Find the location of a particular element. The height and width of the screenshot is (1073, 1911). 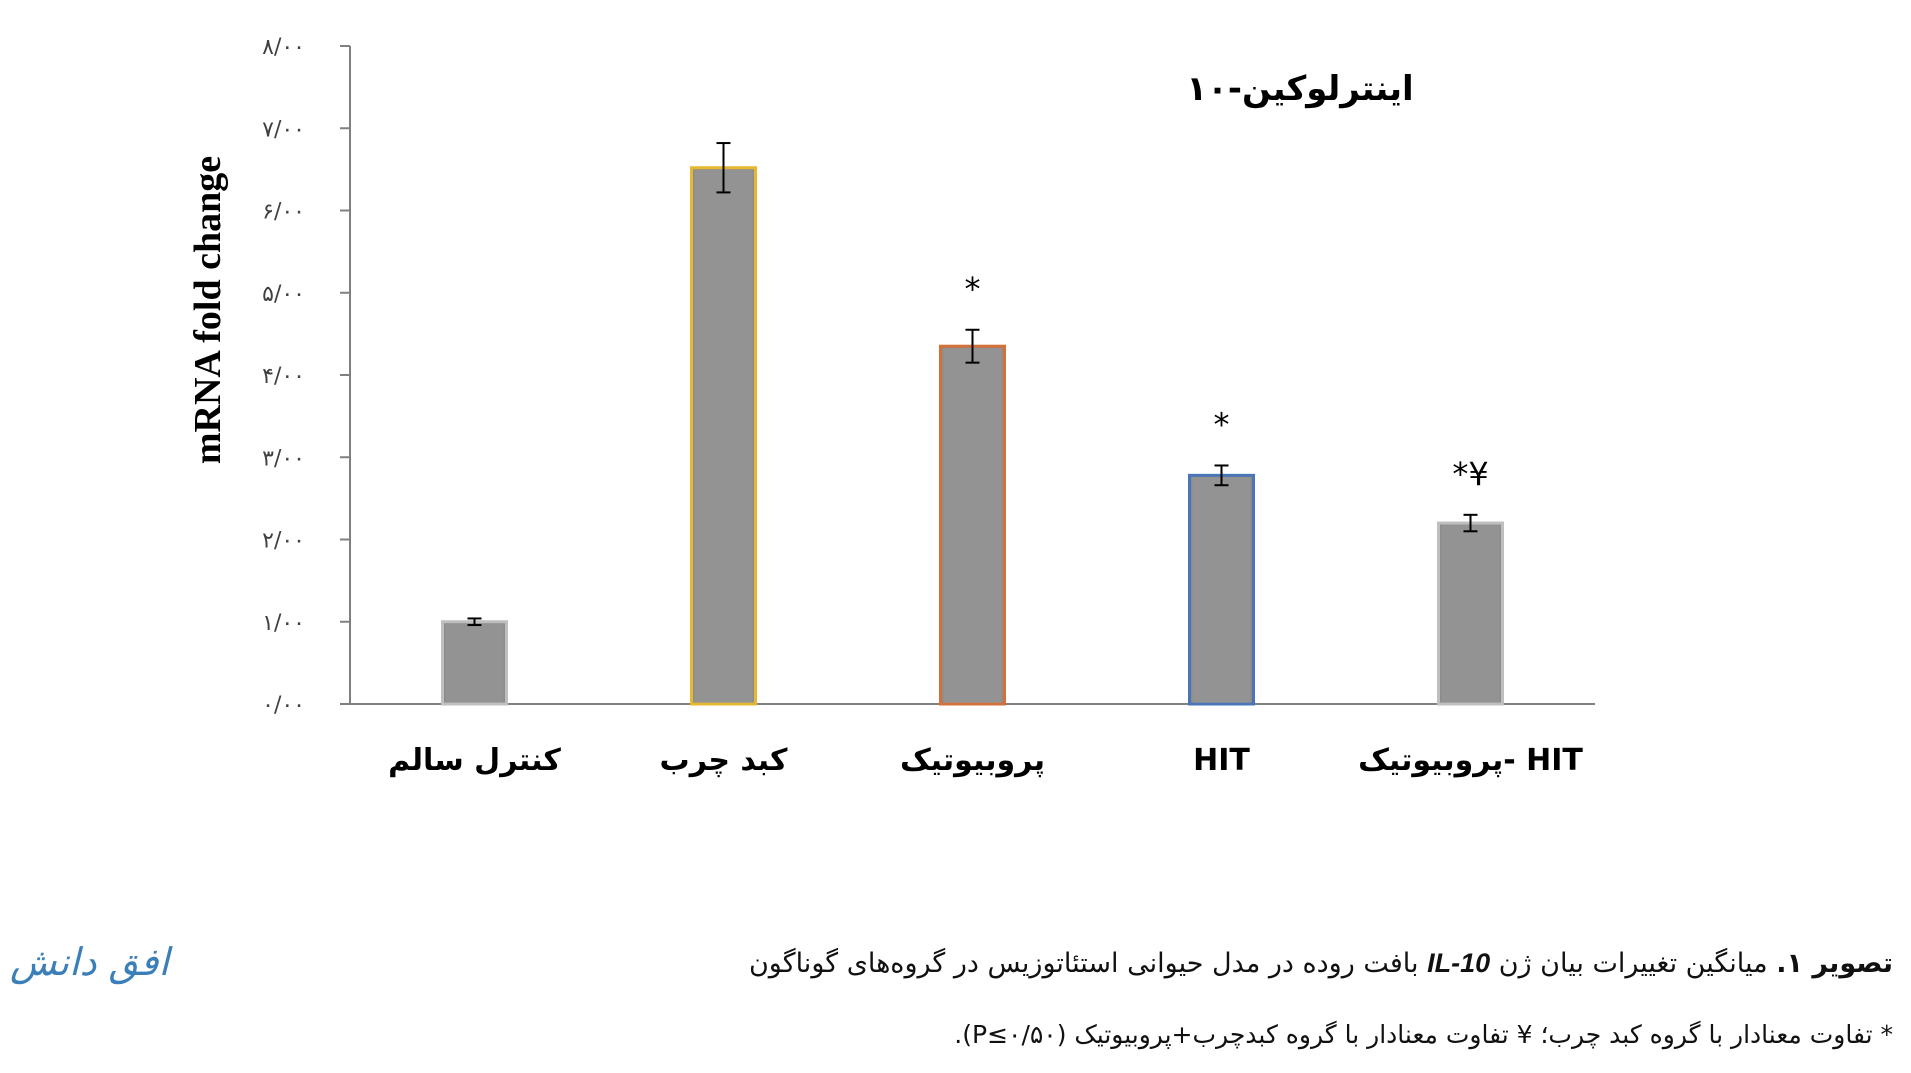

y-tick-label: ۳/۰۰ is located at coordinates (283, 458).